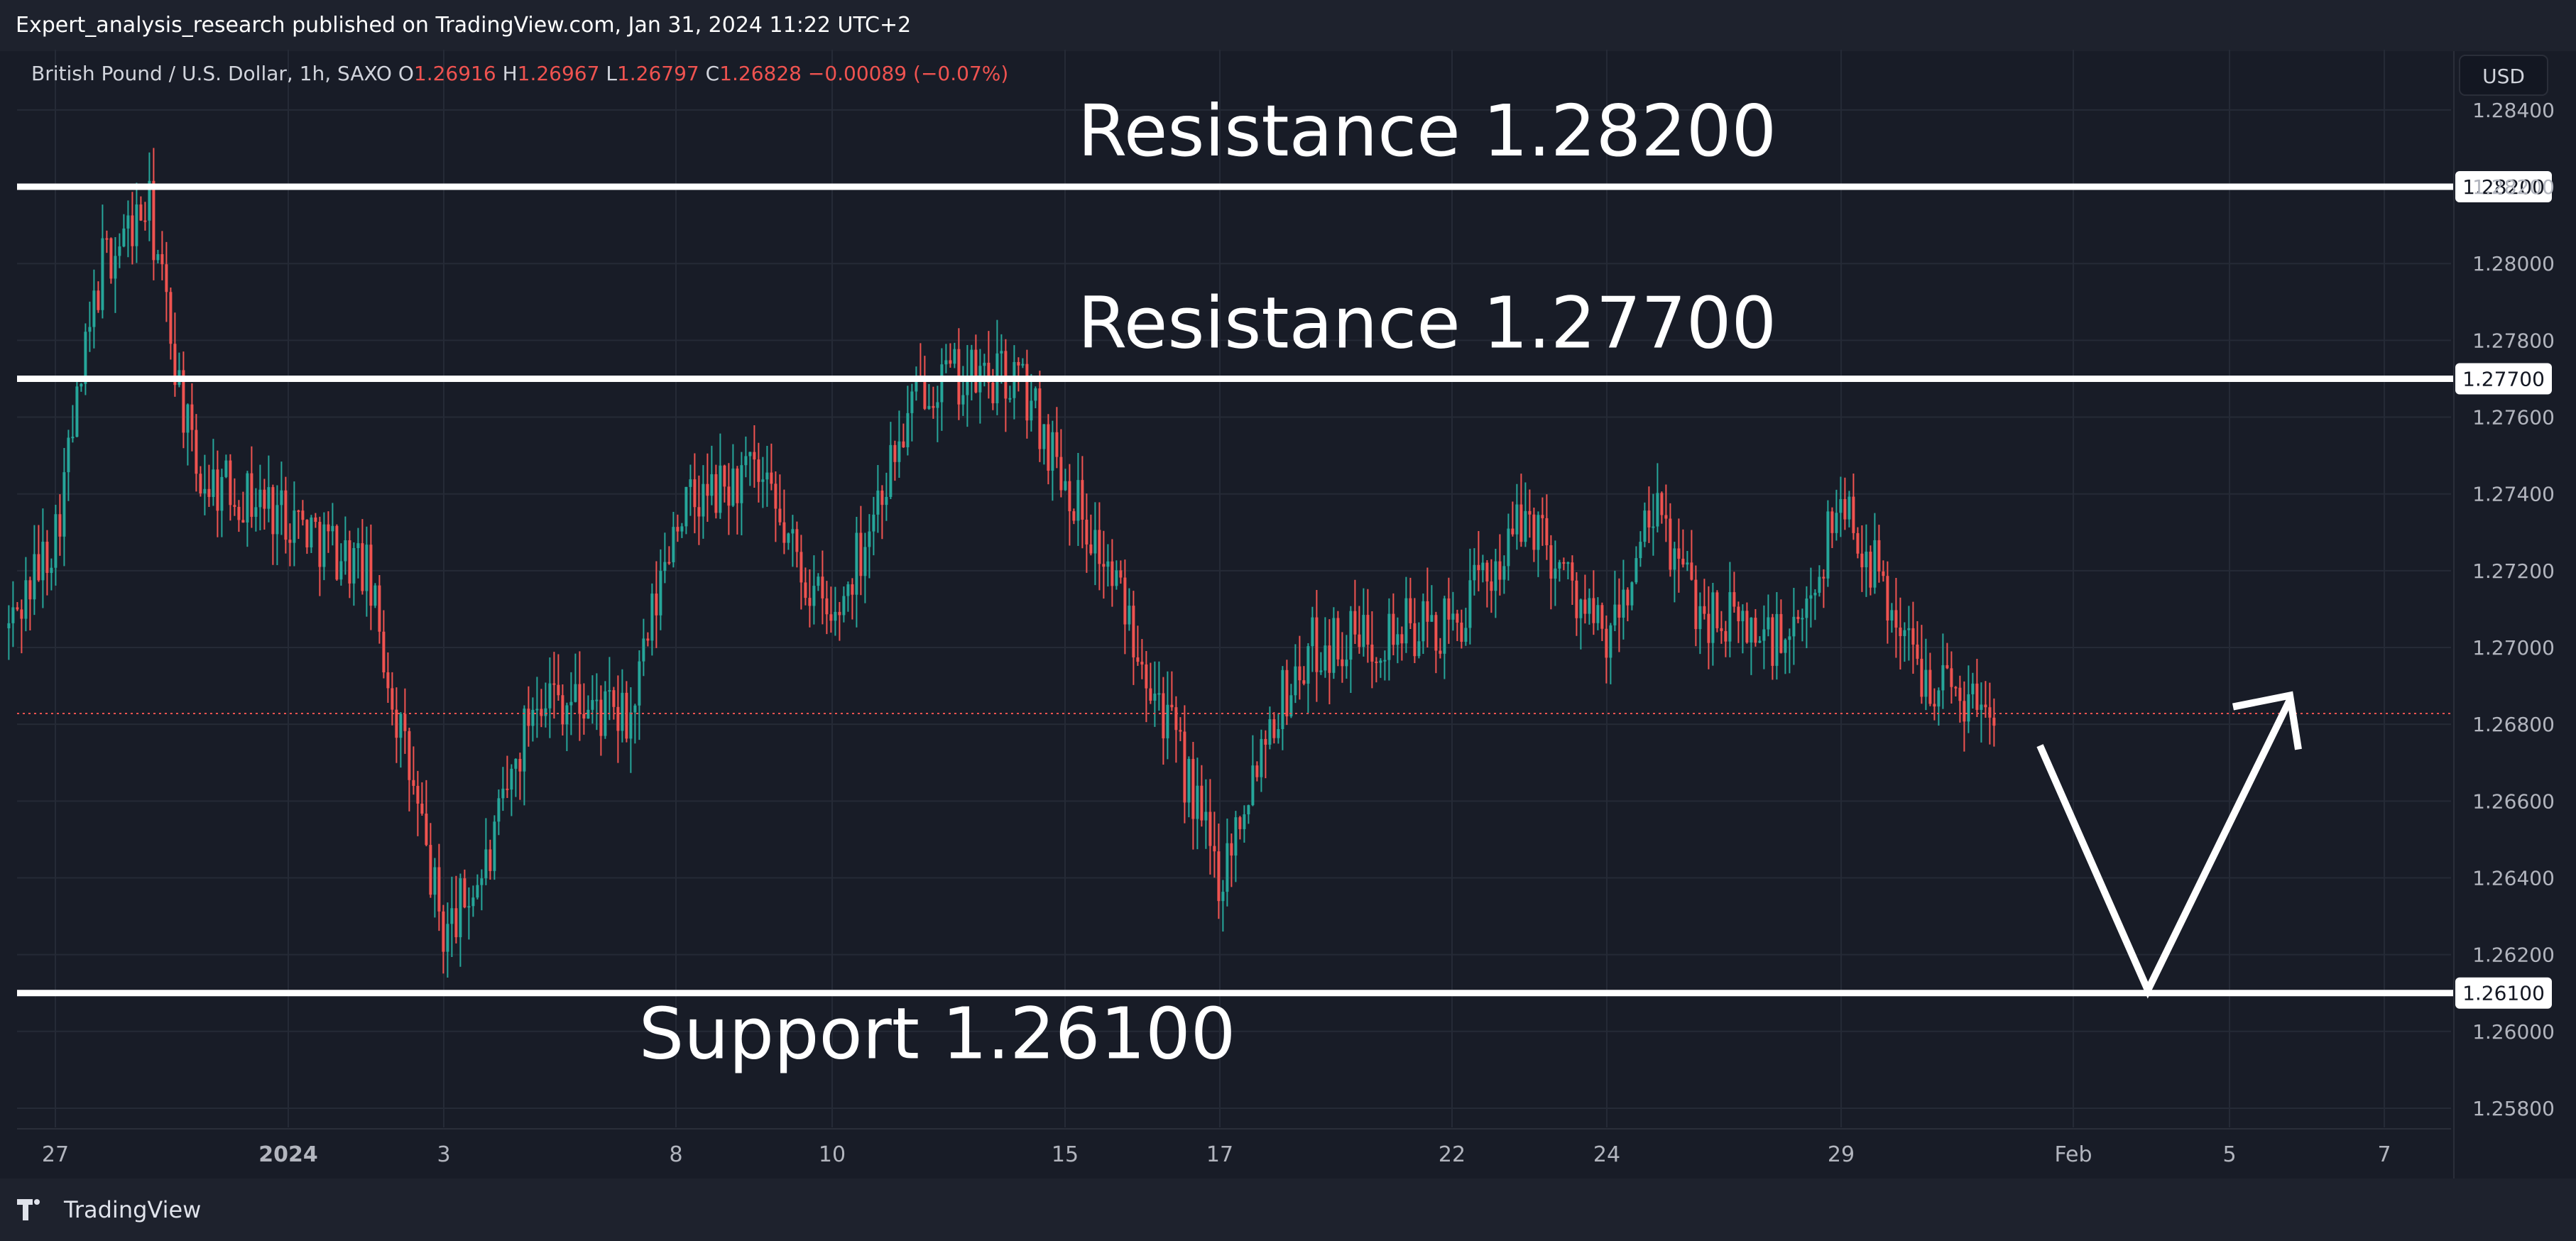 This screenshot has width=2576, height=1241. I want to click on legend-l-value: 1.26797, so click(661, 73).